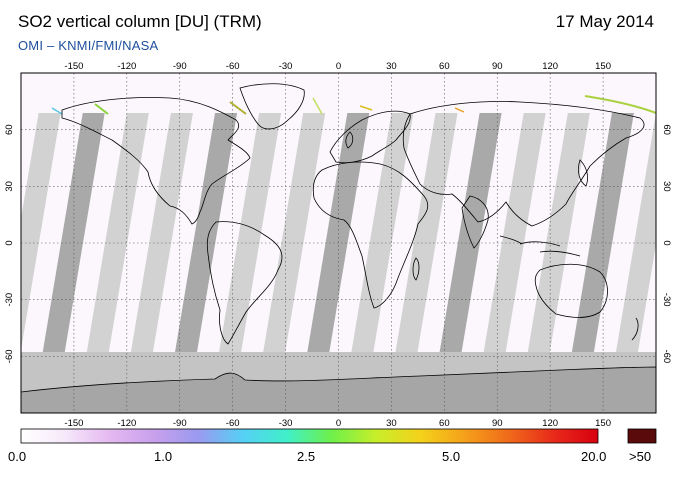  Describe the element at coordinates (349, 140) in the screenshot. I see `british-isles` at that location.